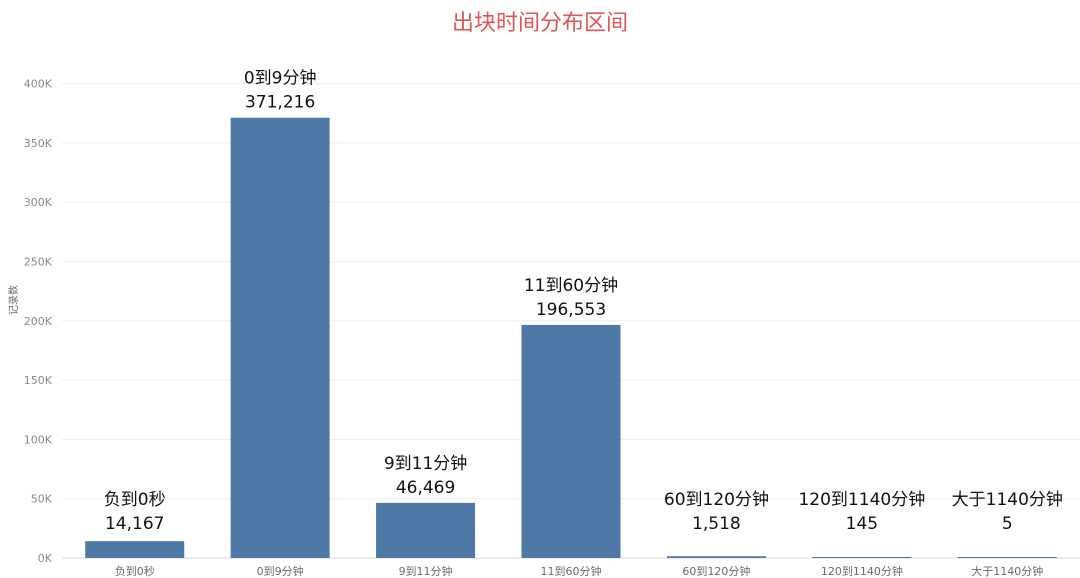  Describe the element at coordinates (716, 524) in the screenshot. I see `data-label-value: 1,518` at that location.